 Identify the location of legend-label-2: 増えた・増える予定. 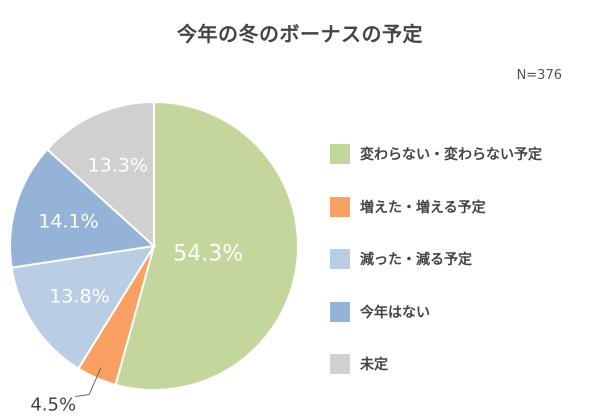
(423, 207).